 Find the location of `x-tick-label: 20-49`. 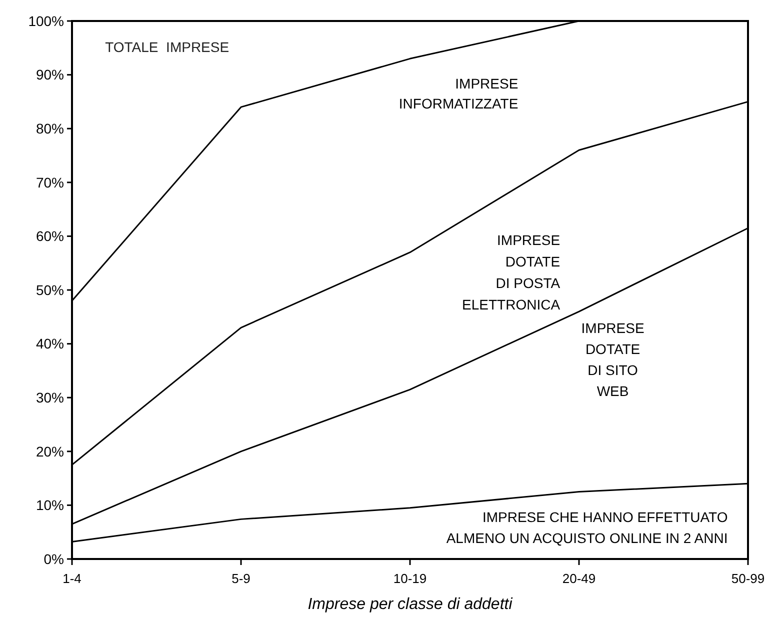

x-tick-label: 20-49 is located at coordinates (579, 578).